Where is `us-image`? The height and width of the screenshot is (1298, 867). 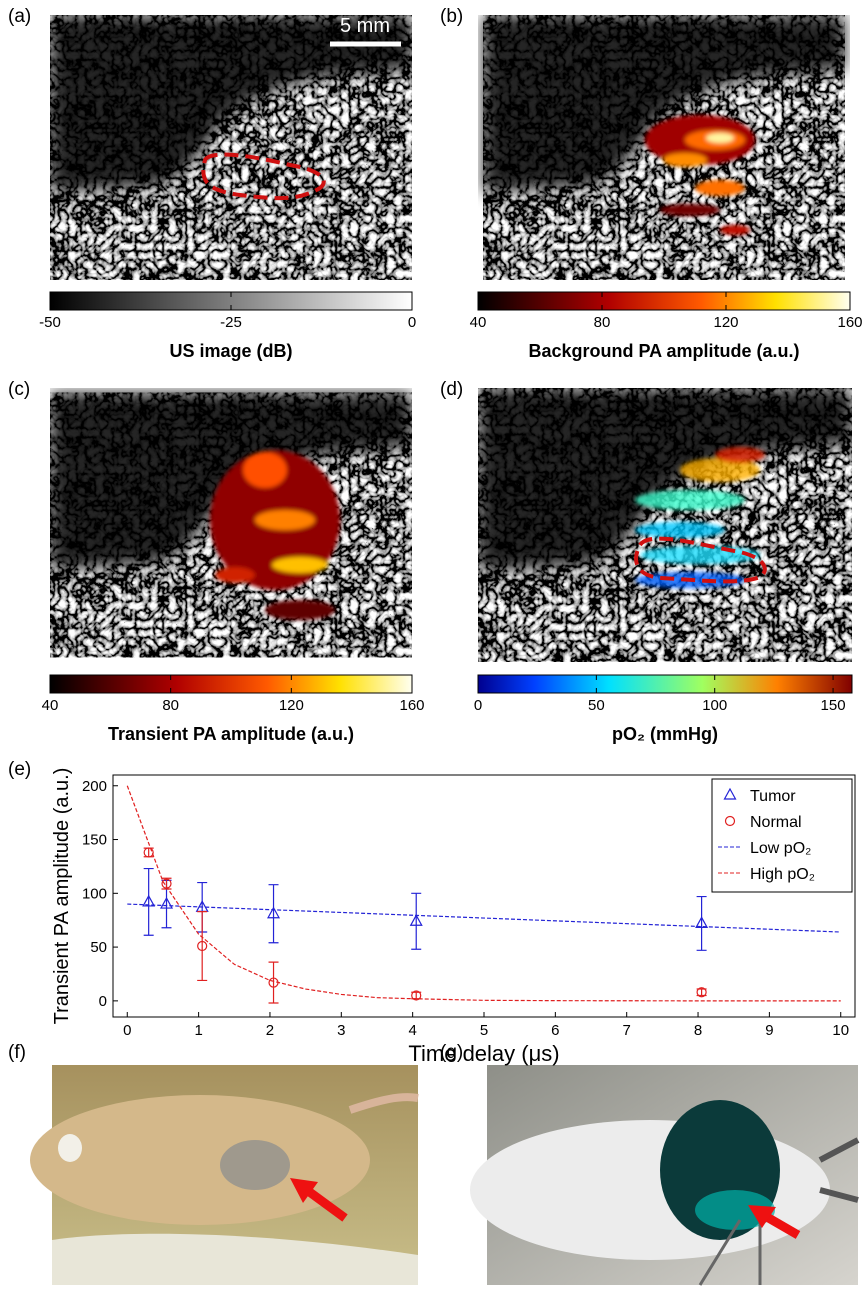 us-image is located at coordinates (231, 147).